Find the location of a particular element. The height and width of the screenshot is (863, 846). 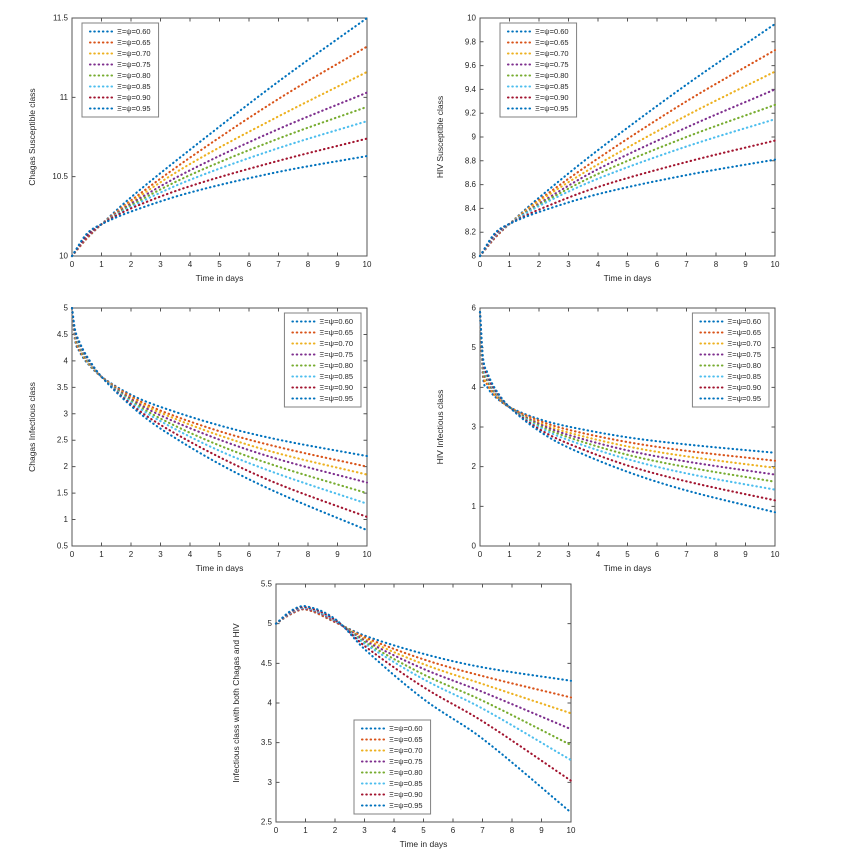

chart-infectious-both is located at coordinates (403, 716).